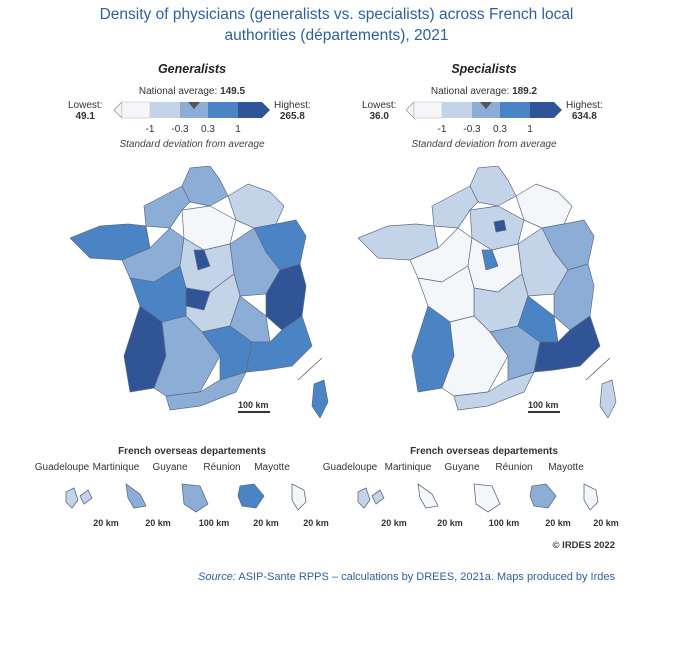 The height and width of the screenshot is (645, 673). What do you see at coordinates (558, 110) in the screenshot?
I see `arrow-right-icon` at bounding box center [558, 110].